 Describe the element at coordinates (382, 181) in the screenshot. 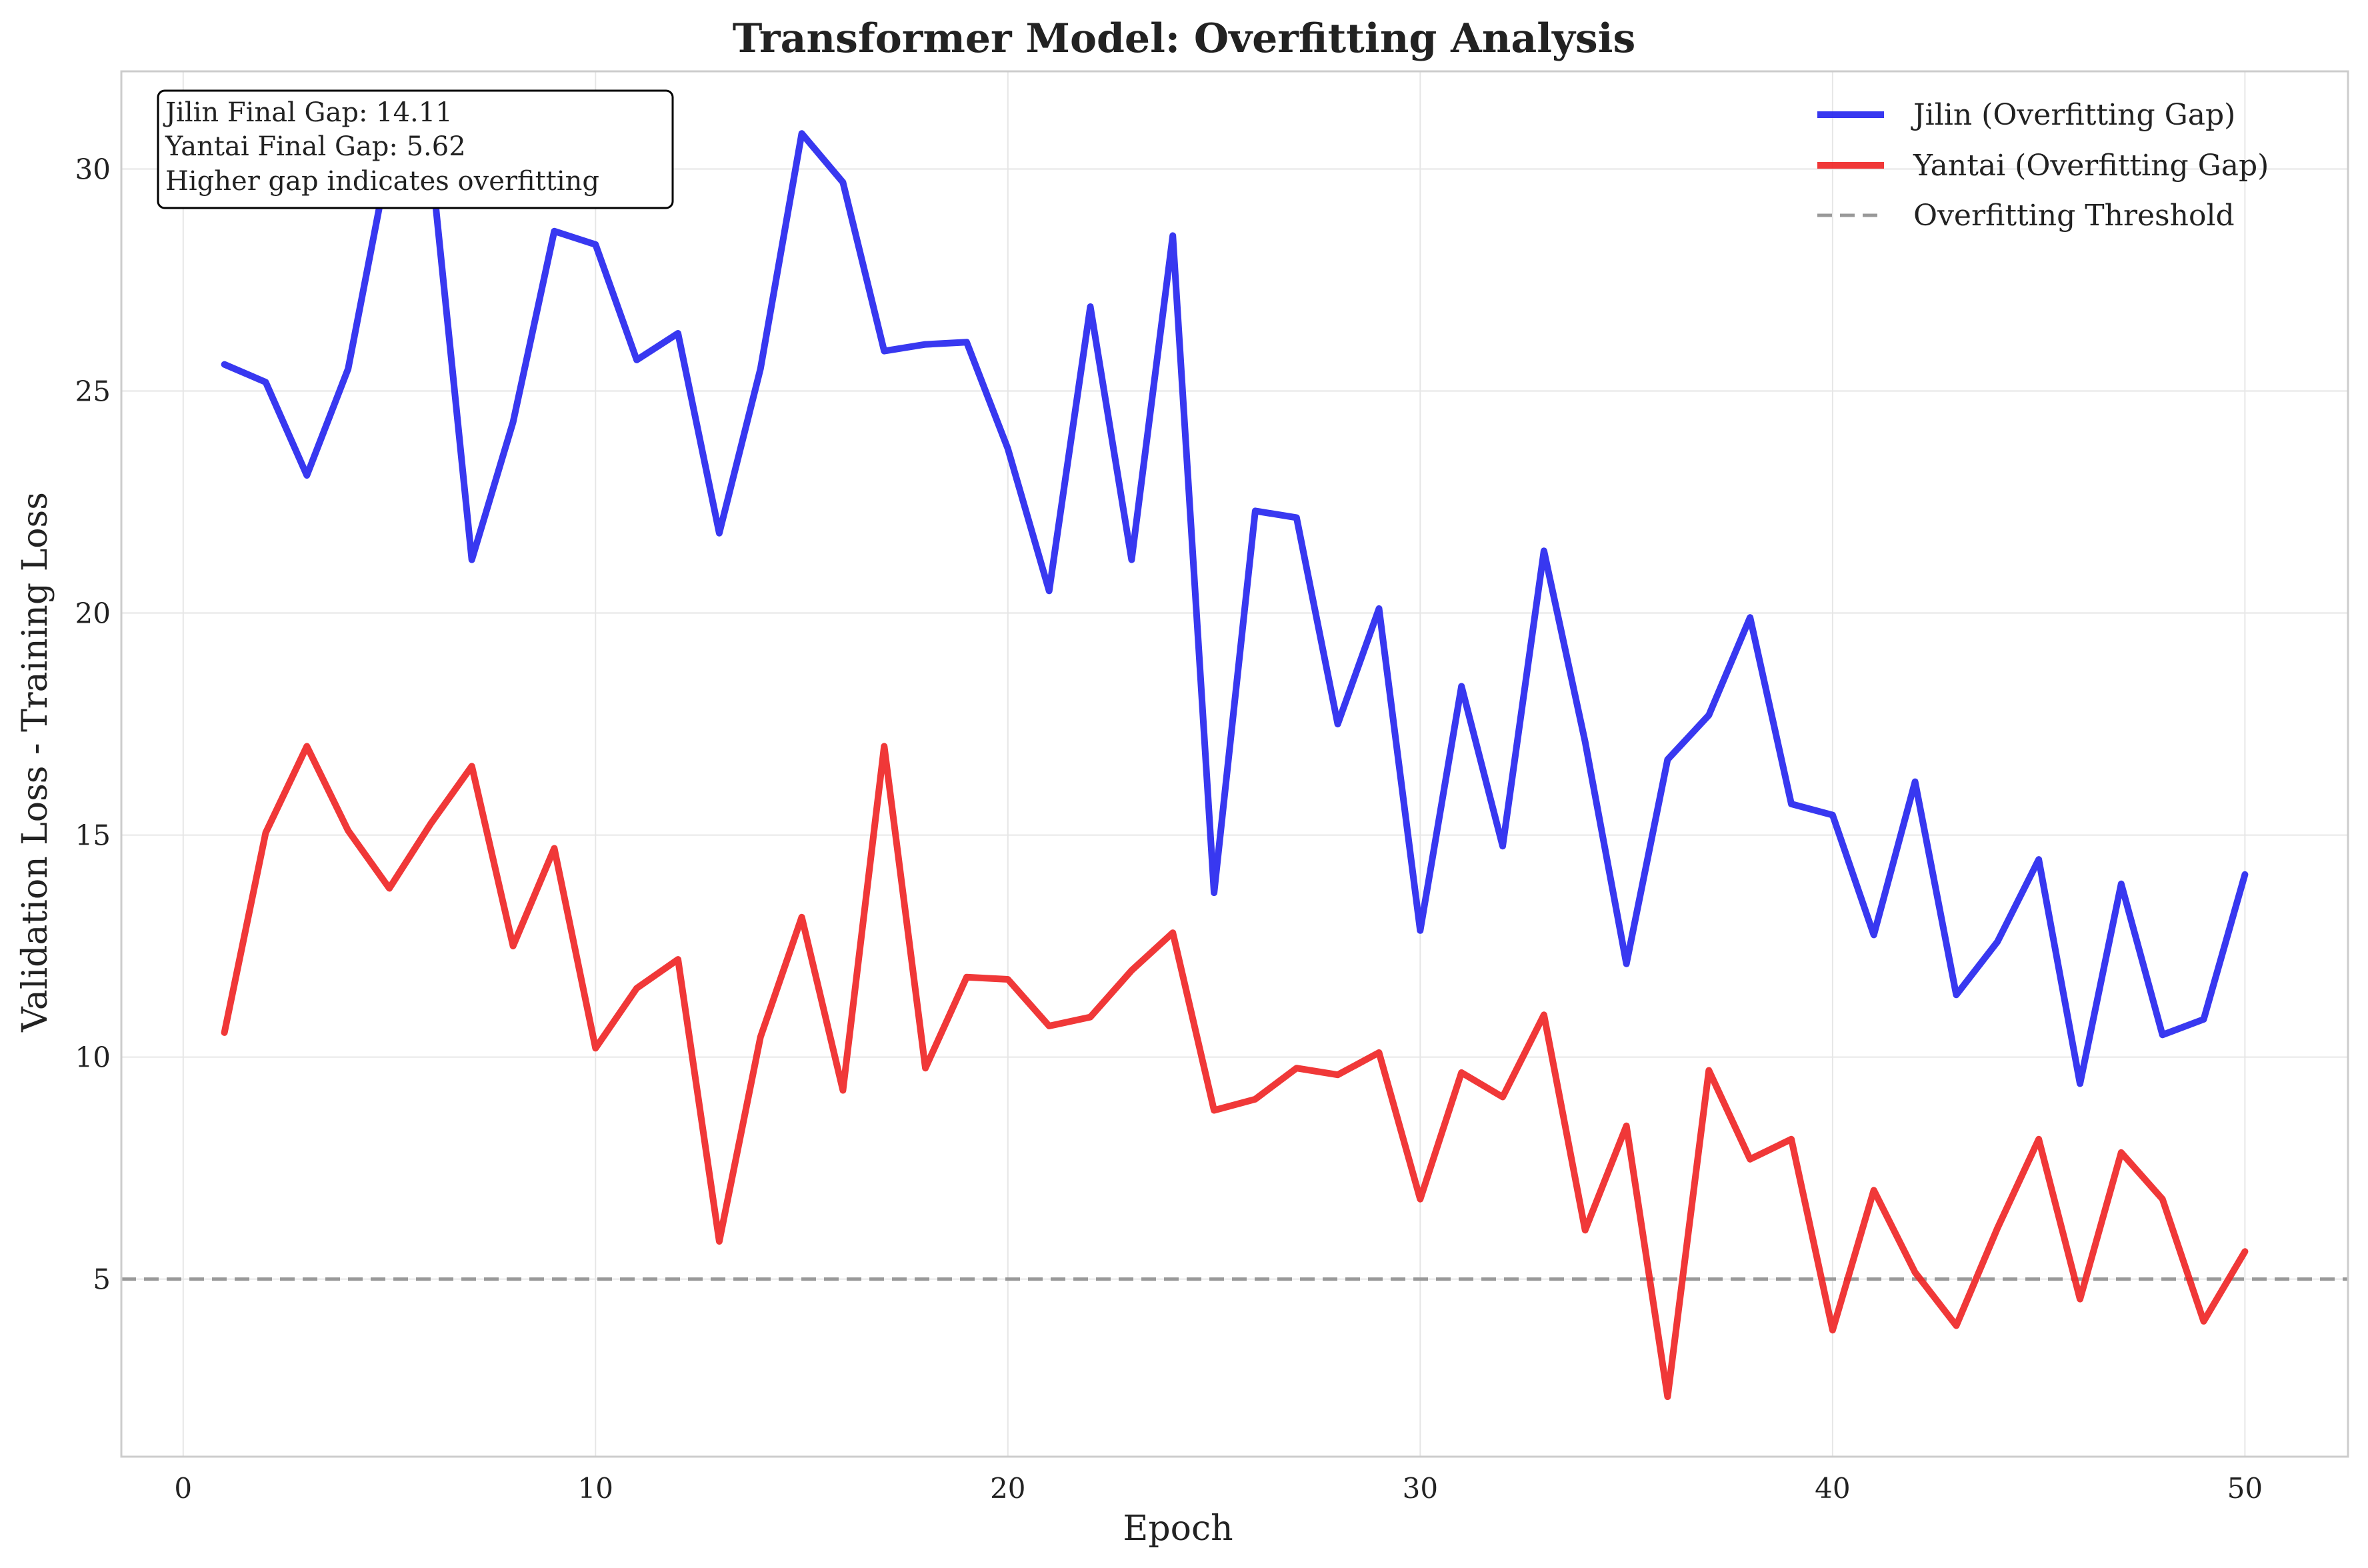

I see `annotation-line-note: Higher gap indicates overfitting` at that location.